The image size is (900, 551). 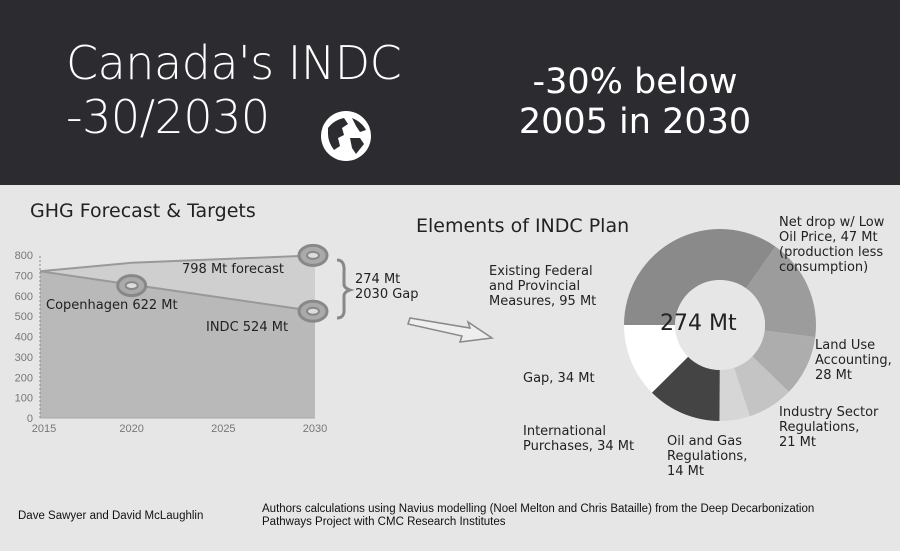 What do you see at coordinates (24, 338) in the screenshot?
I see `y-tick-label: 400` at bounding box center [24, 338].